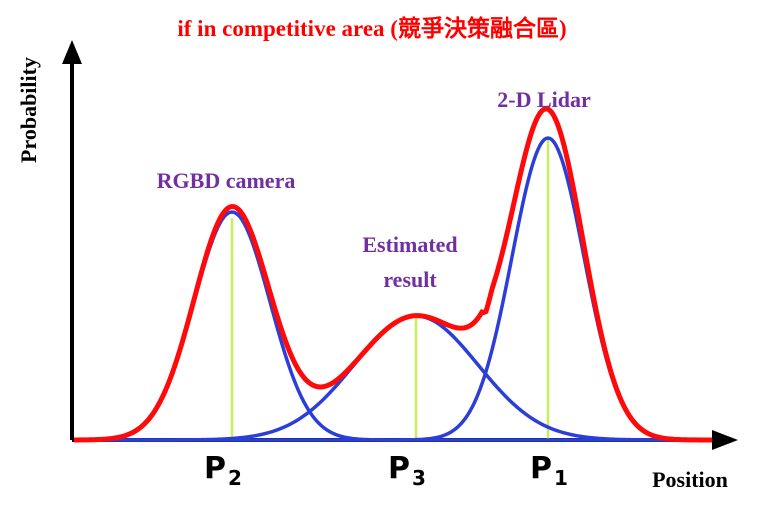  What do you see at coordinates (28, 110) in the screenshot?
I see `y-axis-label: Probability` at bounding box center [28, 110].